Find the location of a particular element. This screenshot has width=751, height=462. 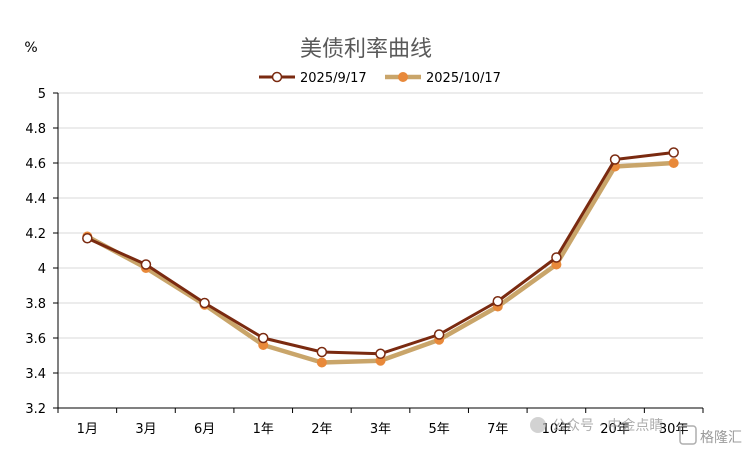

wechat-icon is located at coordinates (538, 425).